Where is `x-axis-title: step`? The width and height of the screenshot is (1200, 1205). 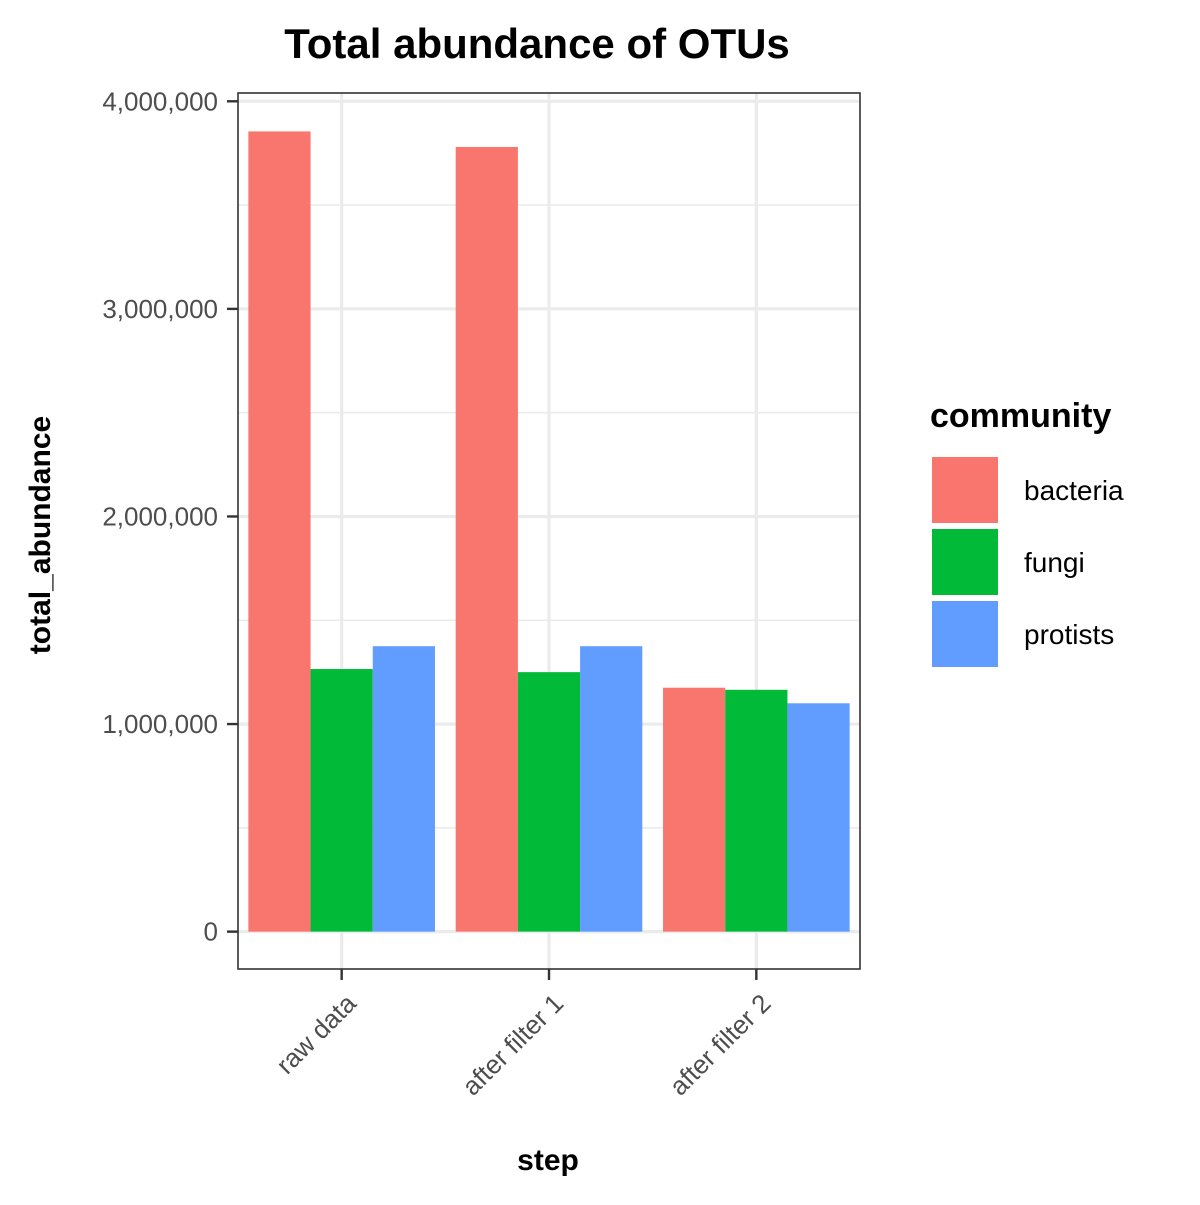
x-axis-title: step is located at coordinates (548, 1160).